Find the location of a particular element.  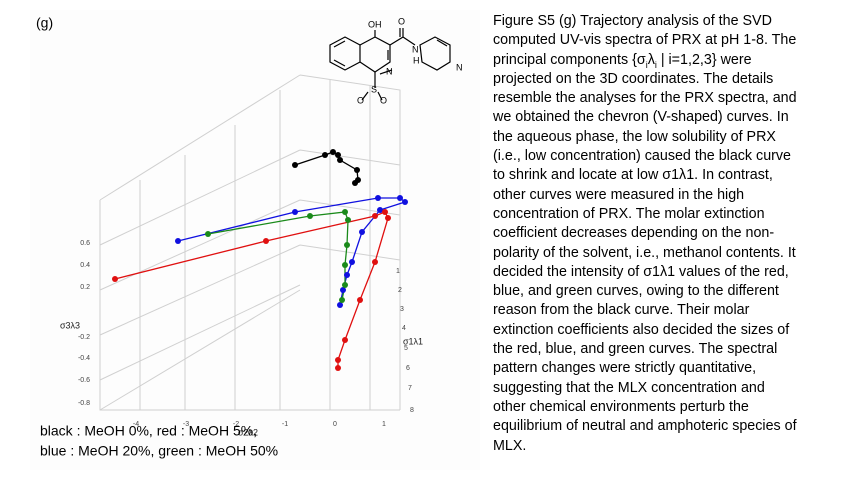

caption-line: MLX. is located at coordinates (510, 445).